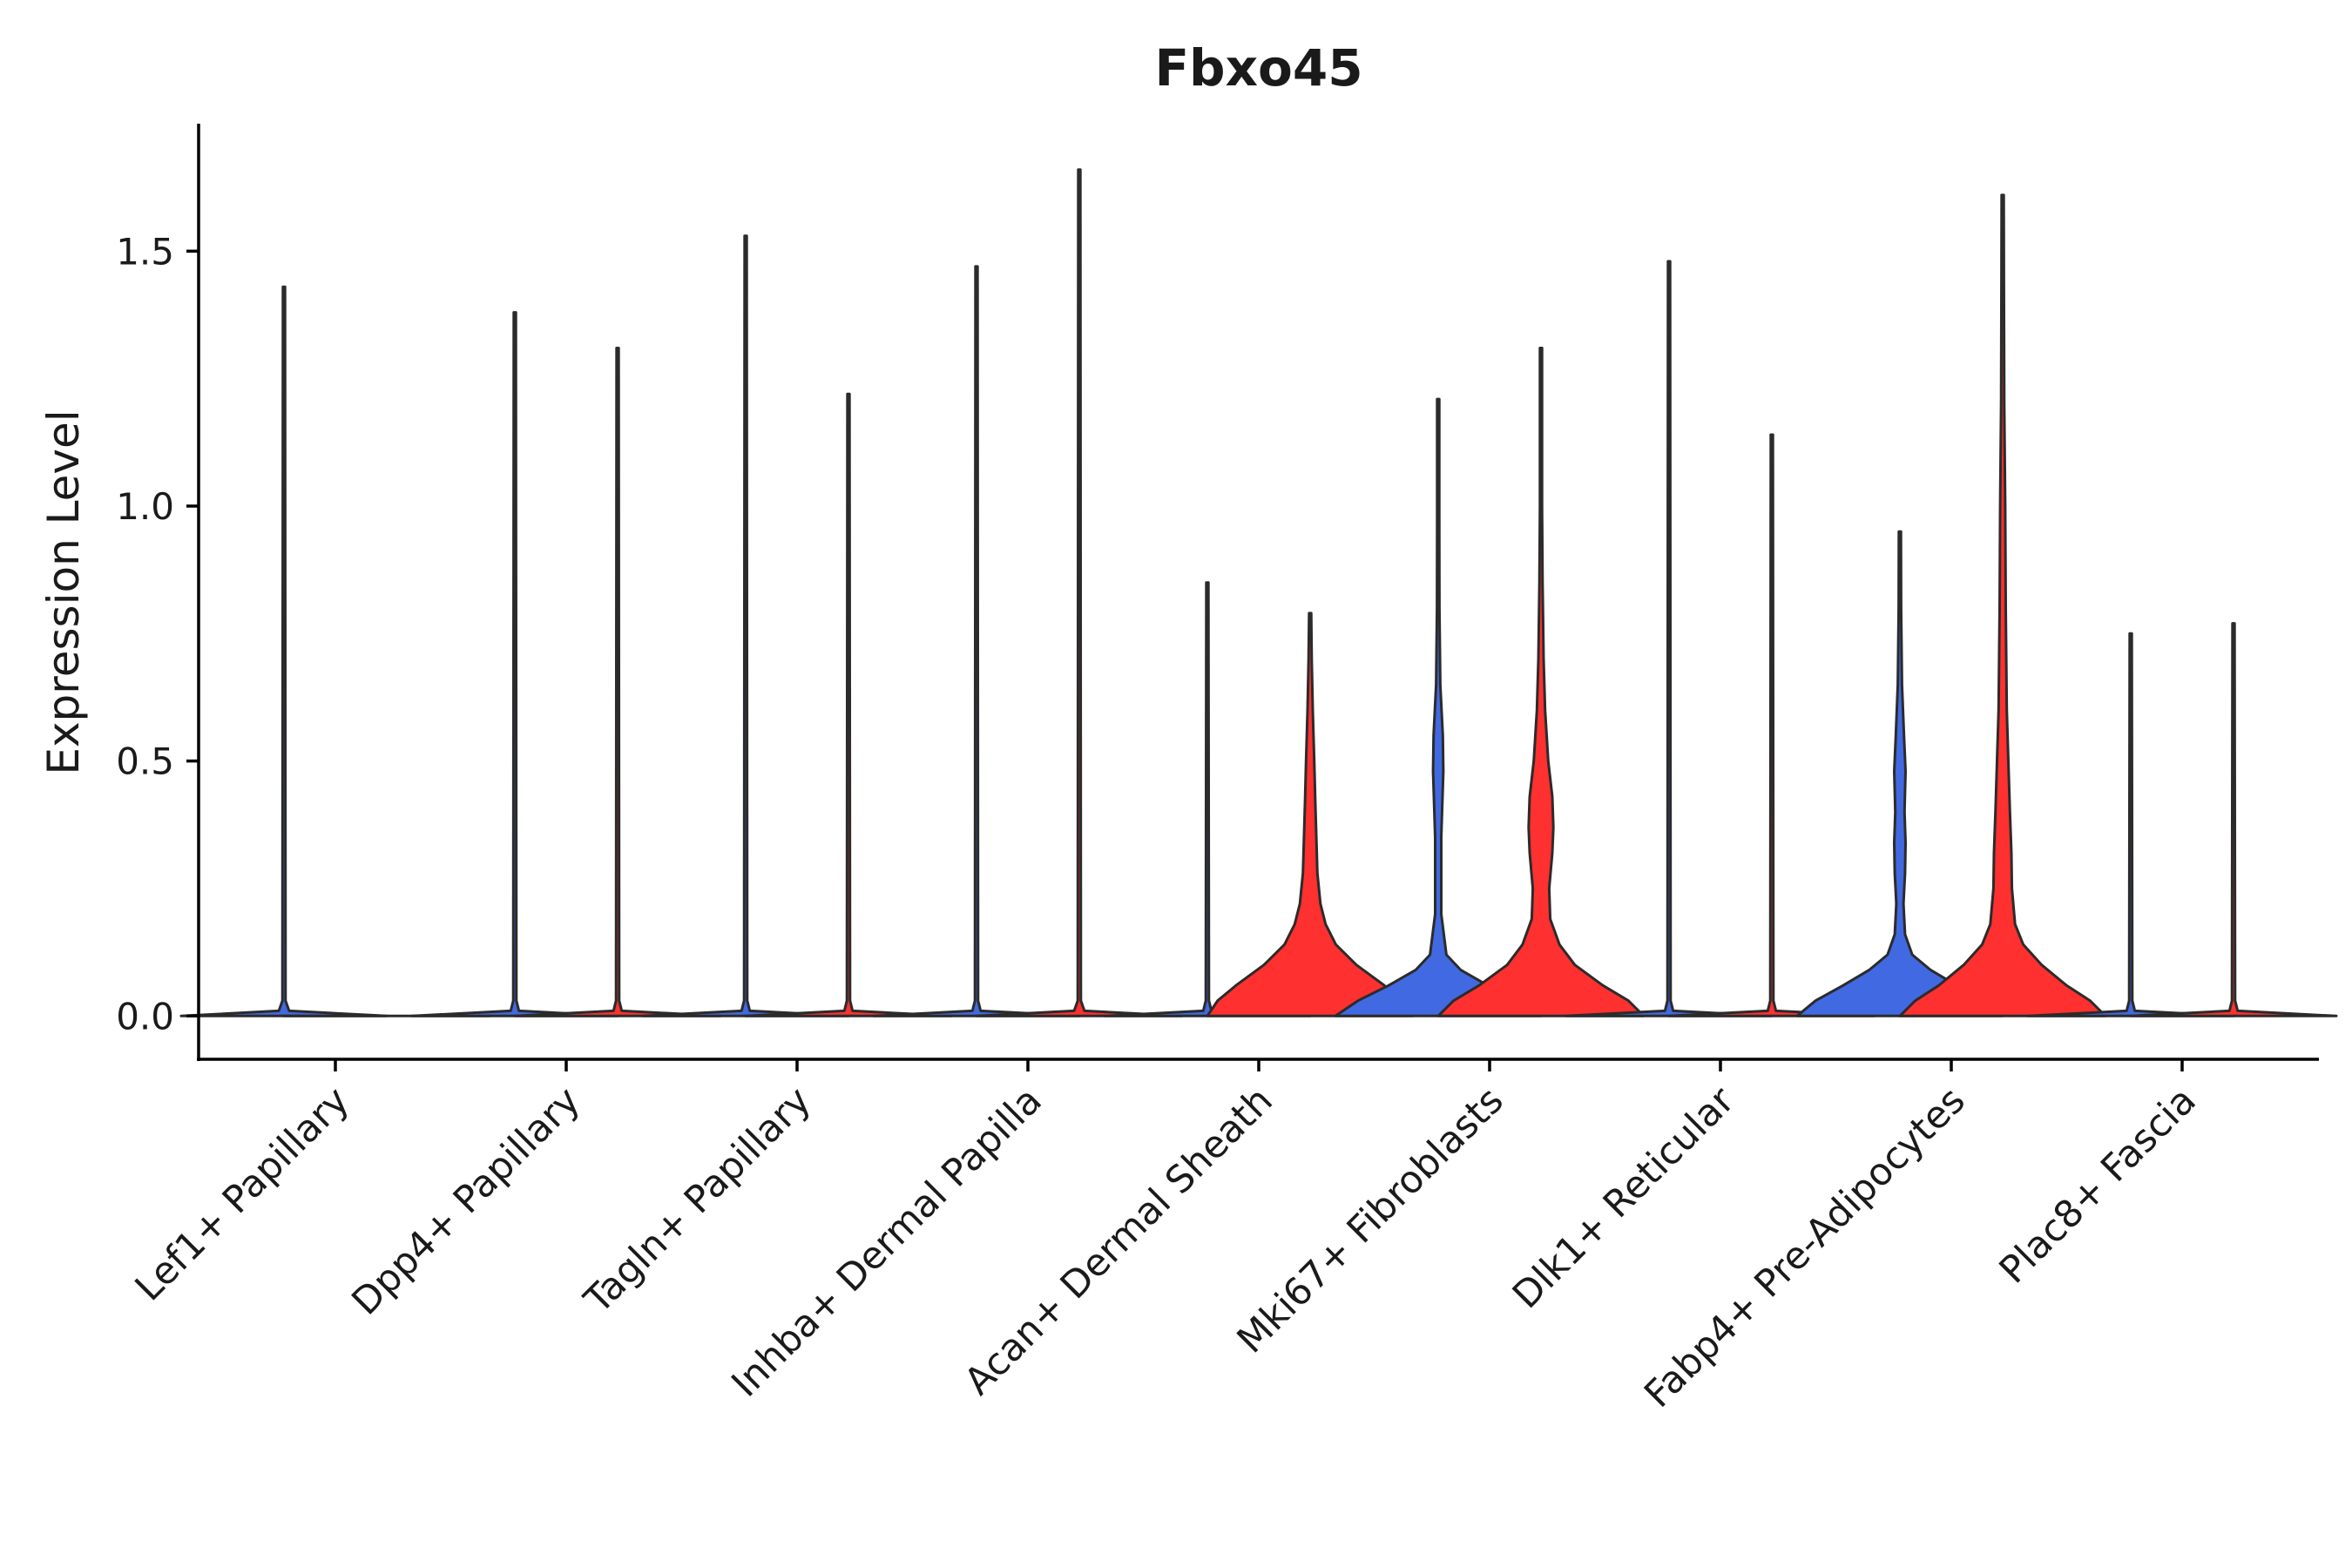 This screenshot has width=2352, height=1568. I want to click on x-tick-label: Dpp4+ Papillary, so click(466, 1201).